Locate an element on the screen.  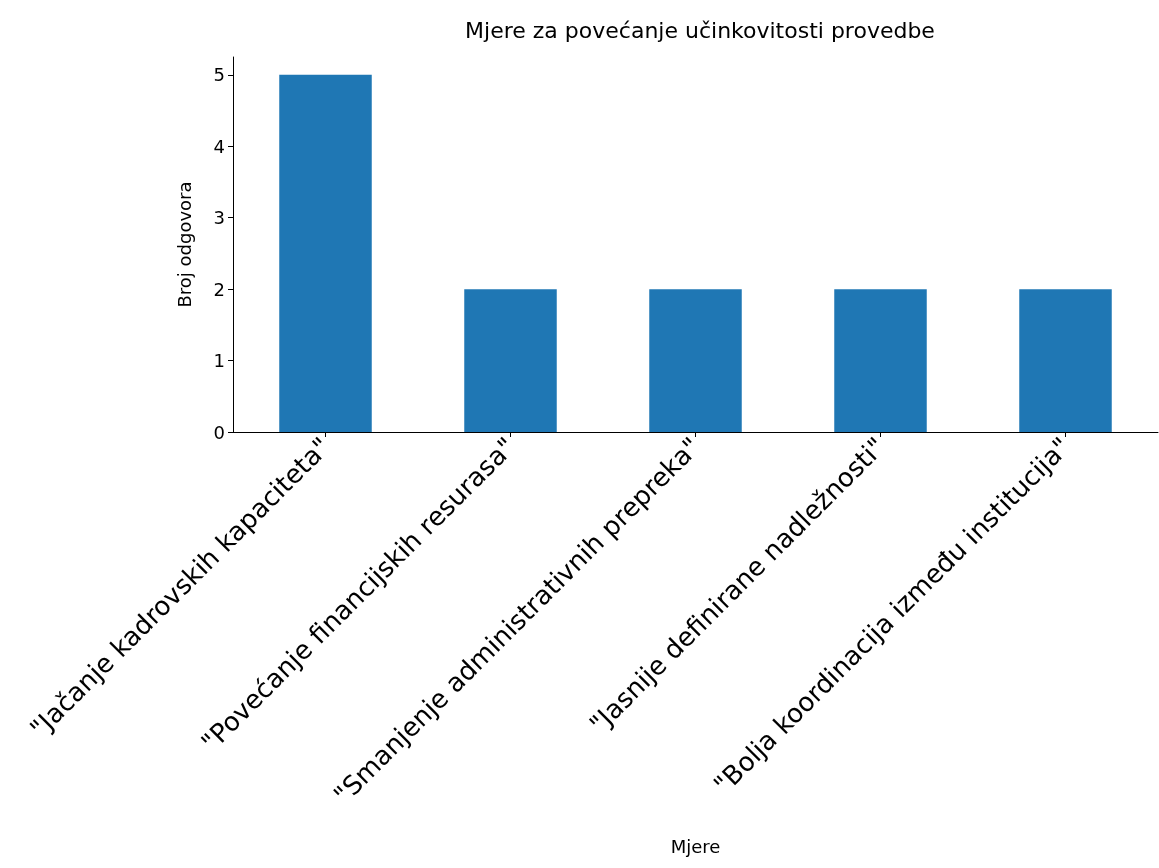
y-tick-label: 2 is located at coordinates (219, 289).